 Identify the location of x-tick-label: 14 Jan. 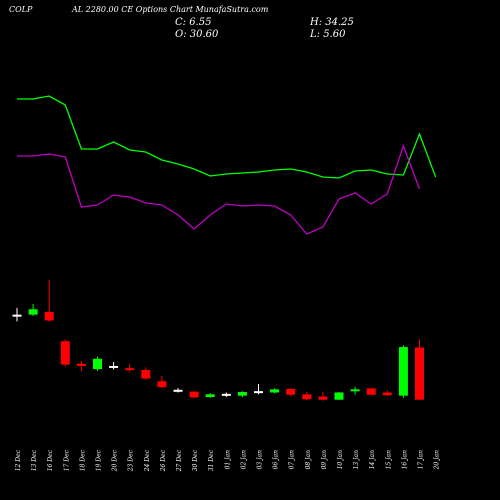
(372, 460).